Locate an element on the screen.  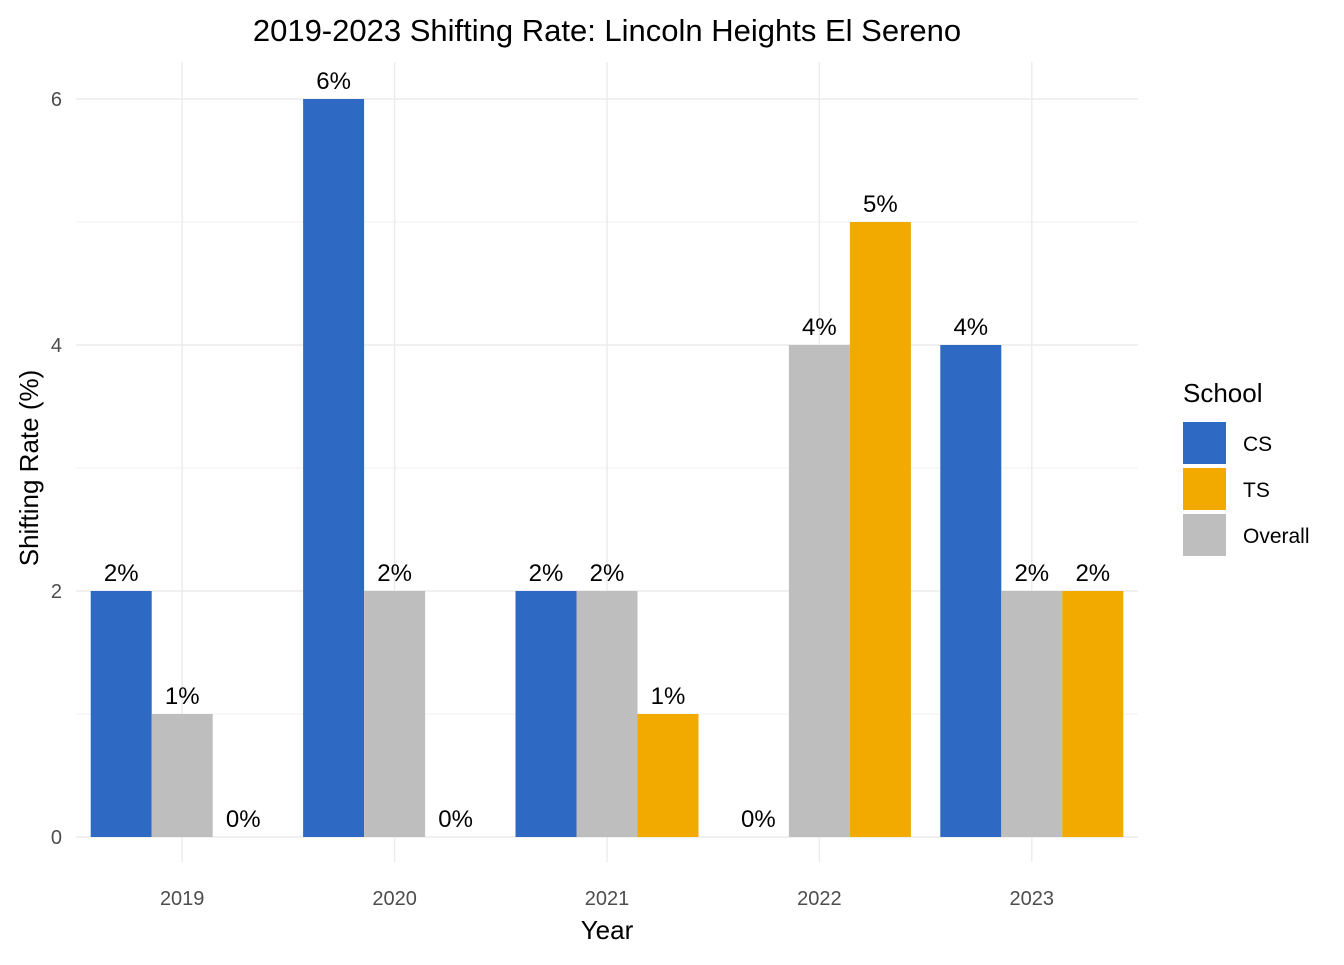
data-label-cs-2022: 0% is located at coordinates (758, 819).